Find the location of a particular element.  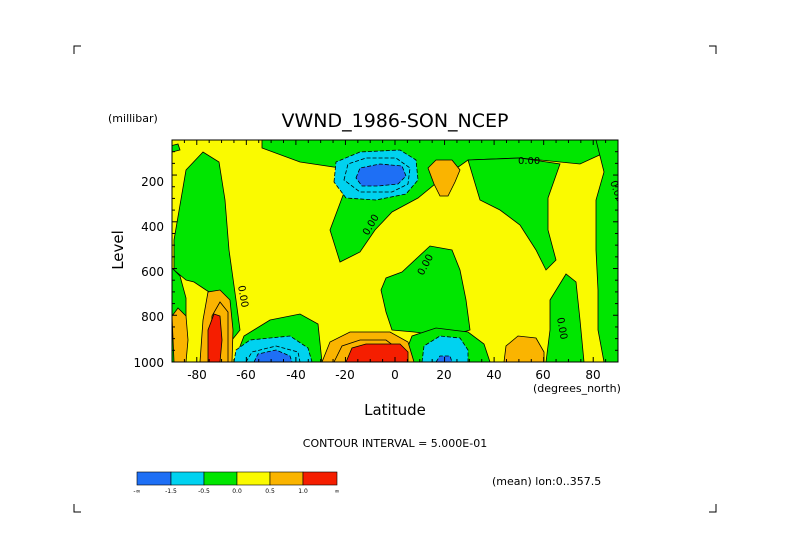

contour-blue-upper is located at coordinates (381, 175).